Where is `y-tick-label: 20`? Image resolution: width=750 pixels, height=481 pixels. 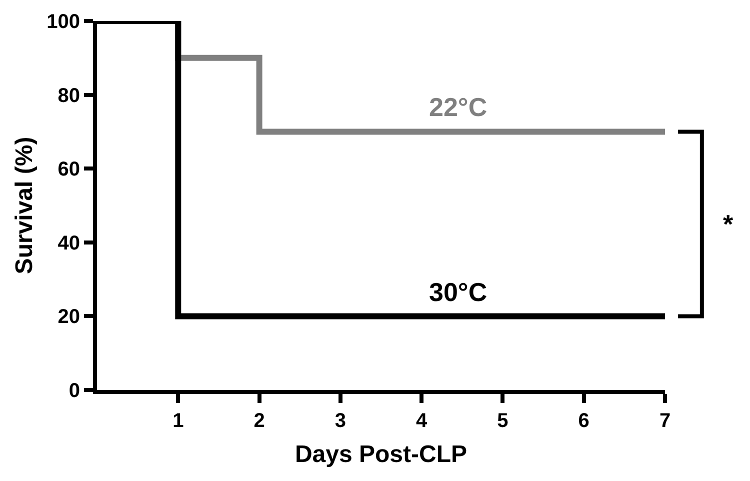
y-tick-label: 20 is located at coordinates (69, 317).